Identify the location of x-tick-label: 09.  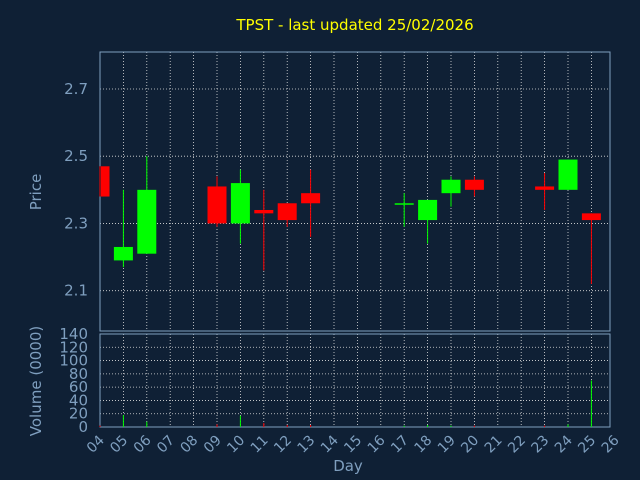
(213, 445).